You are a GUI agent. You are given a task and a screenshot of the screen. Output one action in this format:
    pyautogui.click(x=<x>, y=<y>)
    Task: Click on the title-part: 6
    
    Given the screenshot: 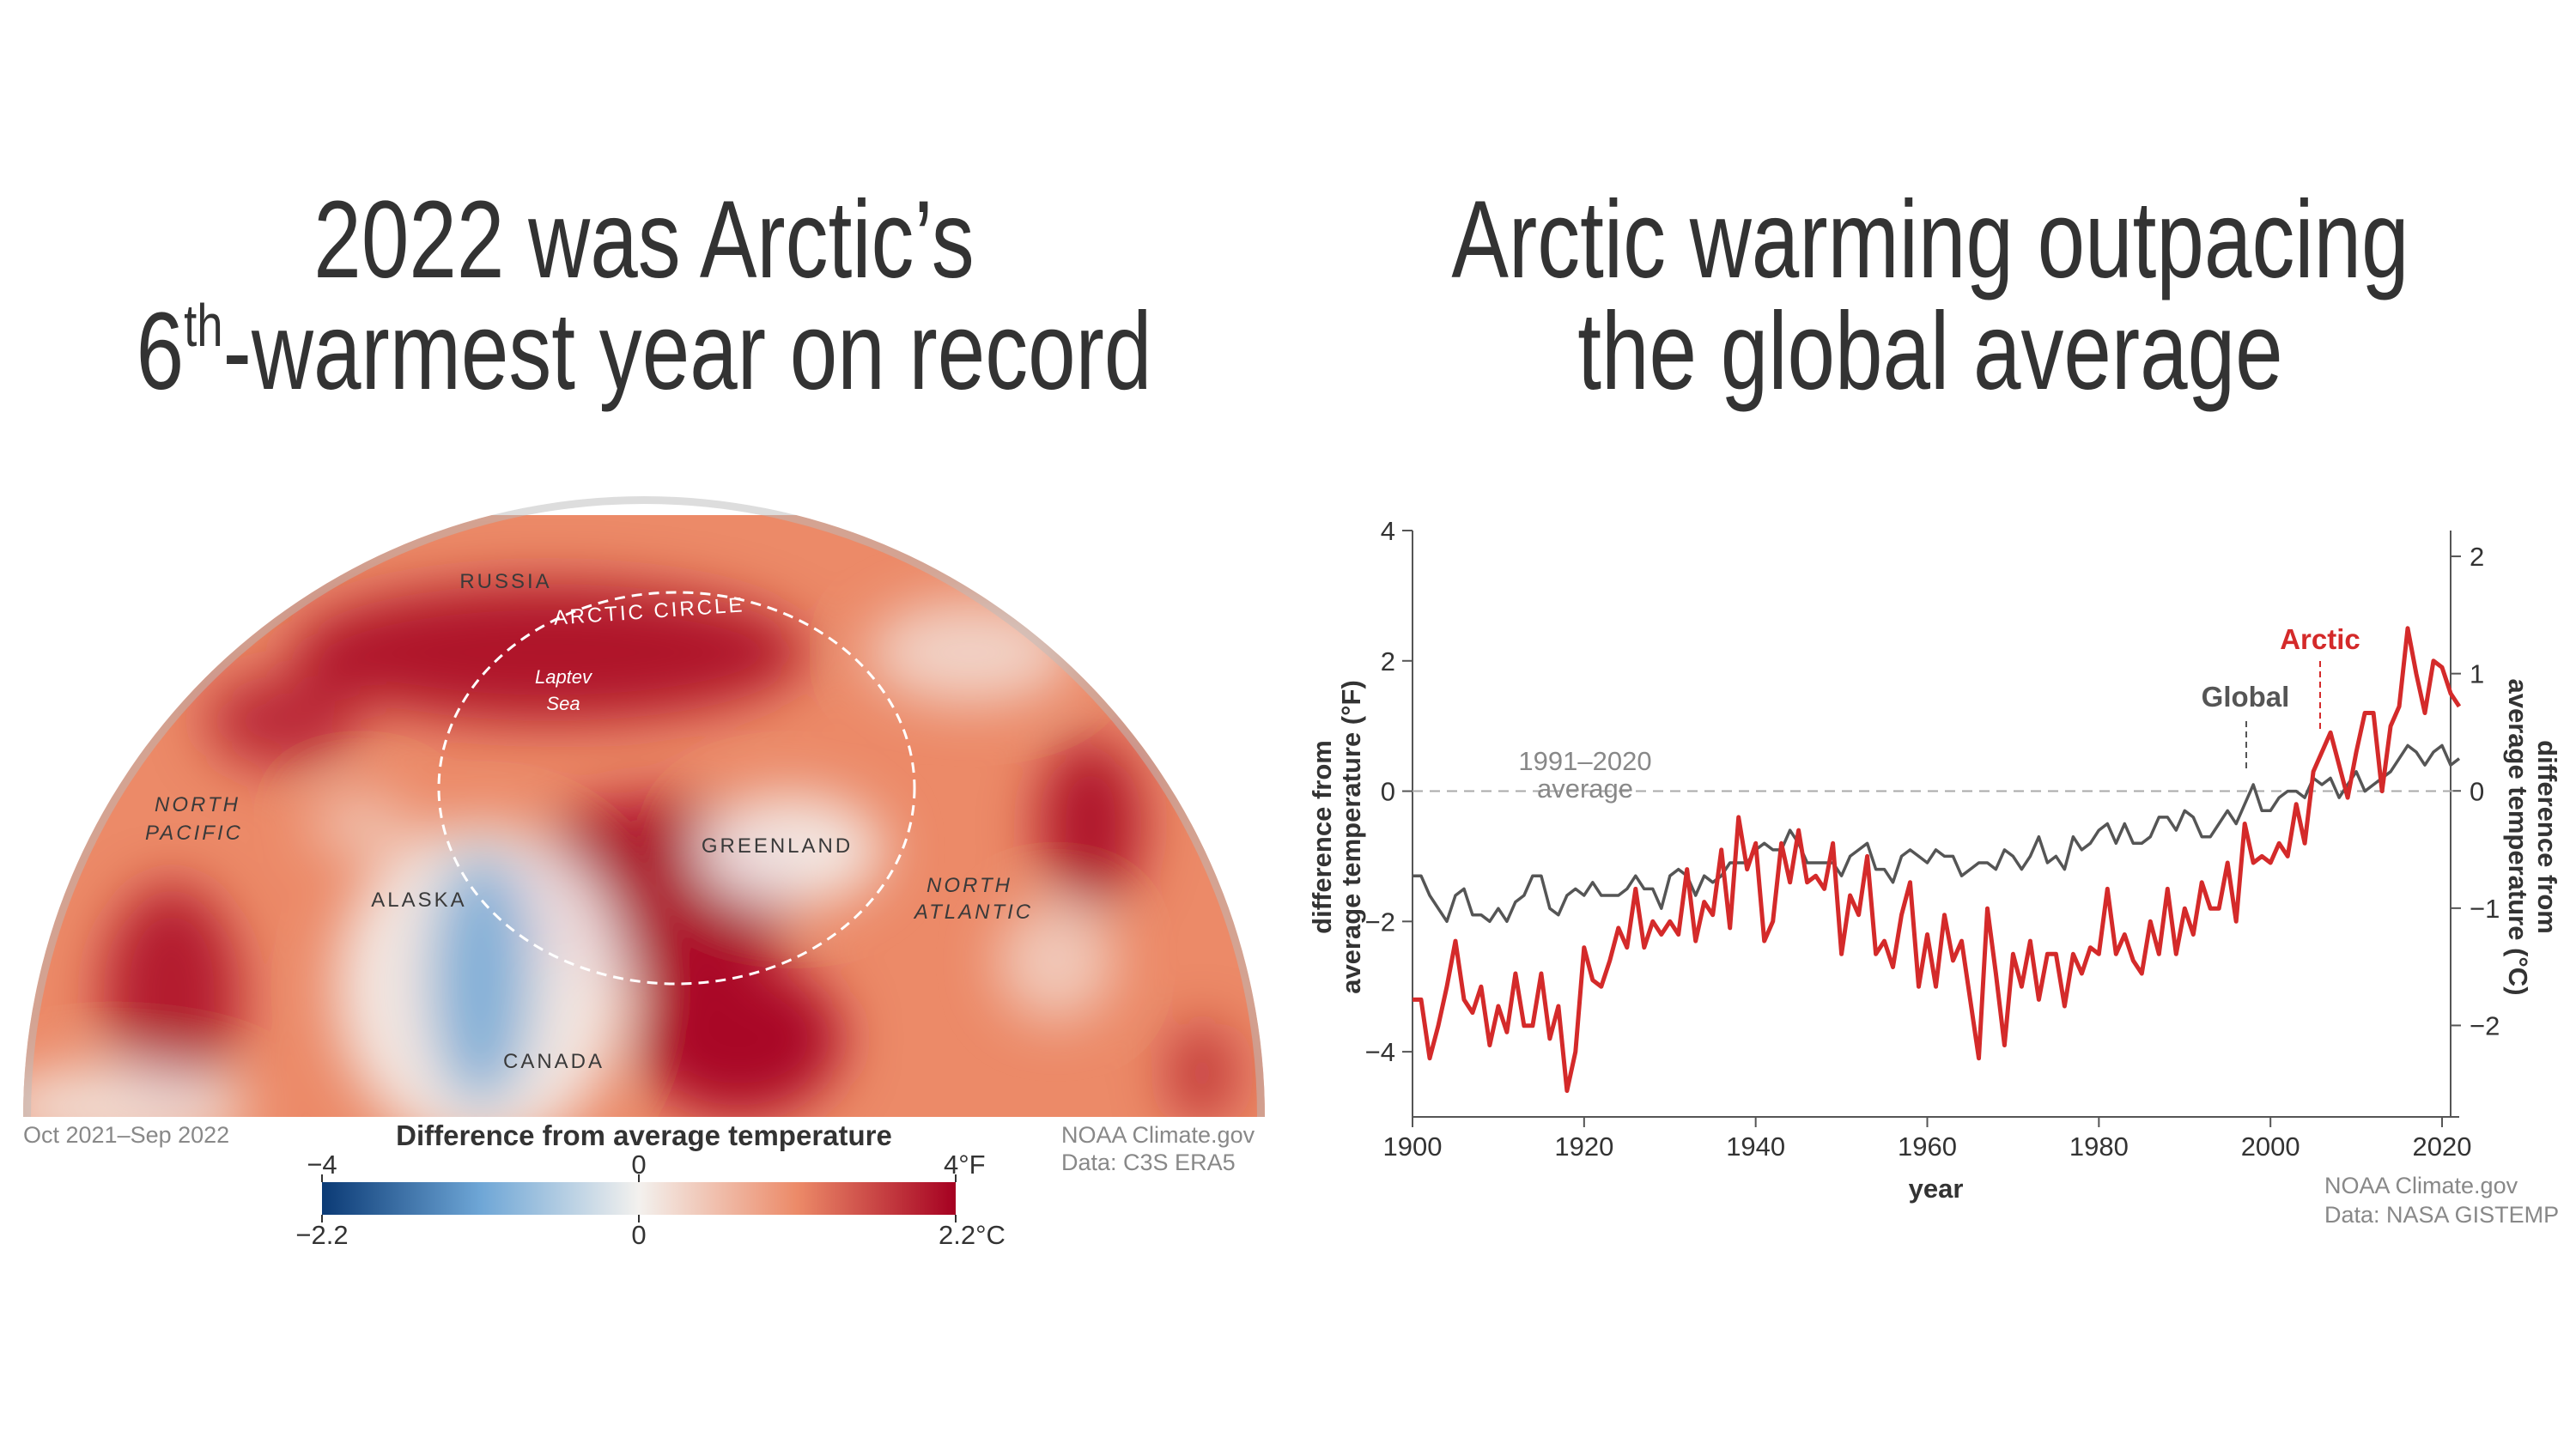 What is the action you would take?
    pyautogui.click(x=161, y=351)
    